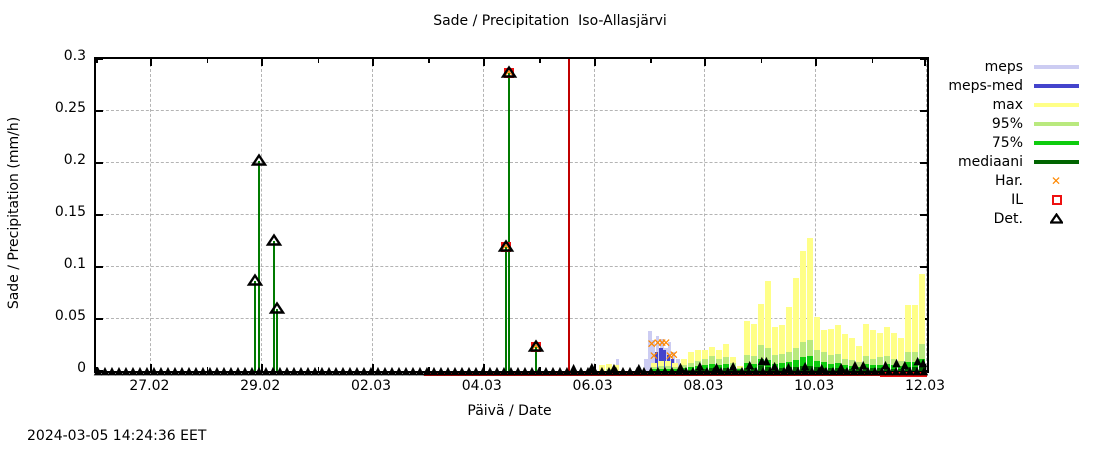 This screenshot has width=1100, height=450. What do you see at coordinates (74, 264) in the screenshot?
I see `y-tick-label: 0.1` at bounding box center [74, 264].